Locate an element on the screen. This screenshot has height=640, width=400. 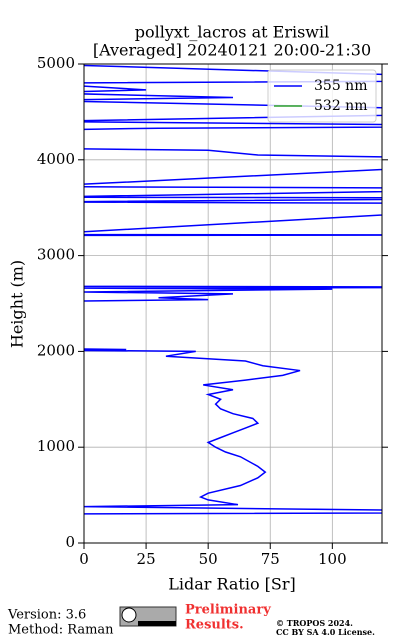
cc-icon is located at coordinates (129, 615).